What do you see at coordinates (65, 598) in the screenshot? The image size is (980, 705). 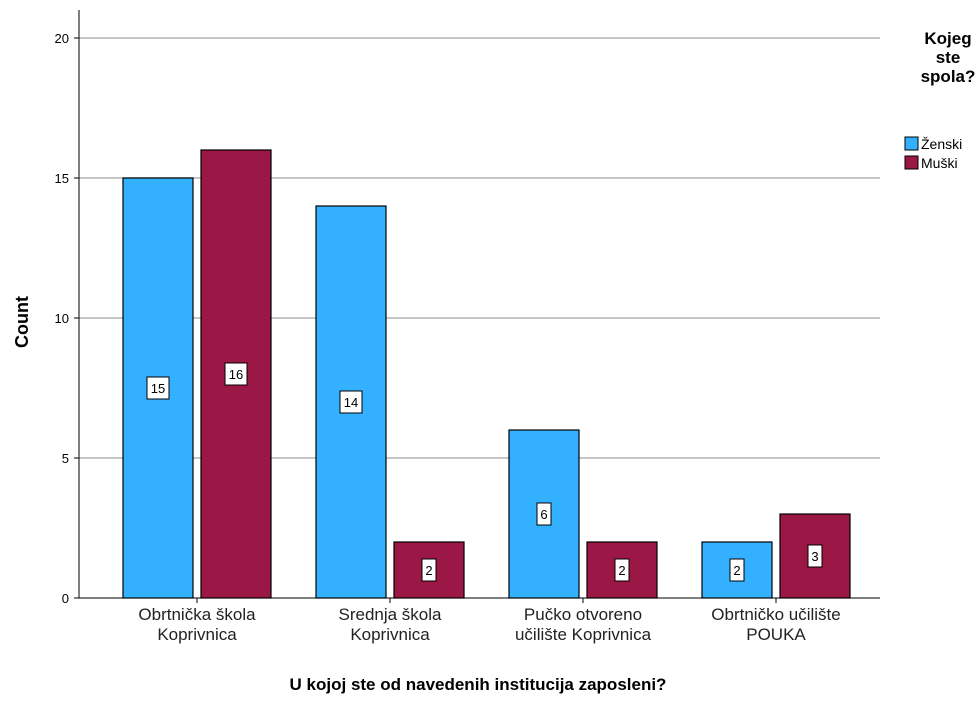 I see `y-tick-label: 0` at bounding box center [65, 598].